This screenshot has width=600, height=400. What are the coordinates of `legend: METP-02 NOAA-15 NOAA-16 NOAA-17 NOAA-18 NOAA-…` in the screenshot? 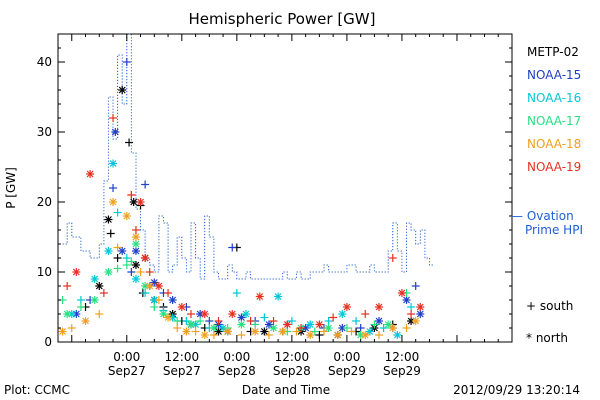 It's located at (547, 195).